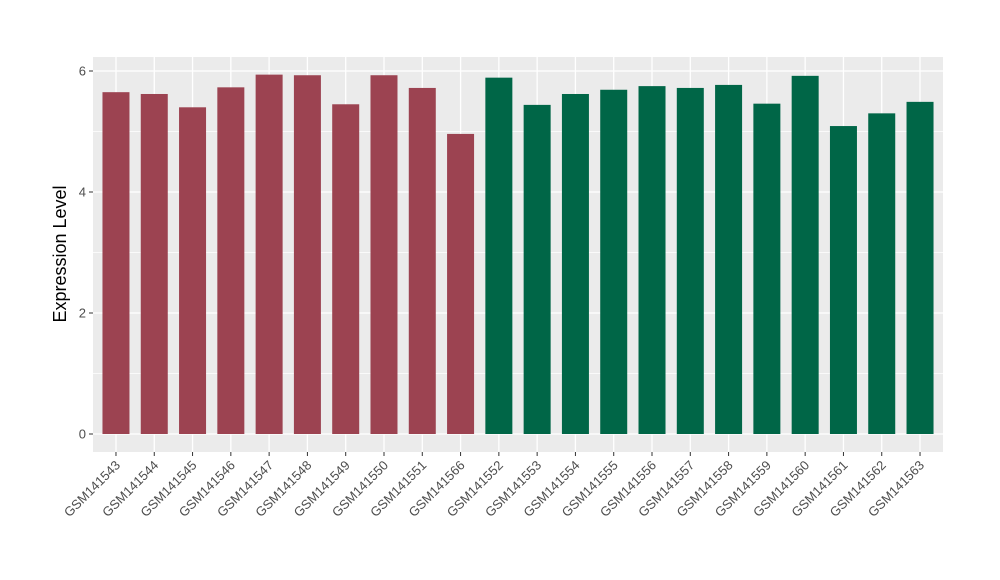  I want to click on bar-GSM141543, so click(116, 263).